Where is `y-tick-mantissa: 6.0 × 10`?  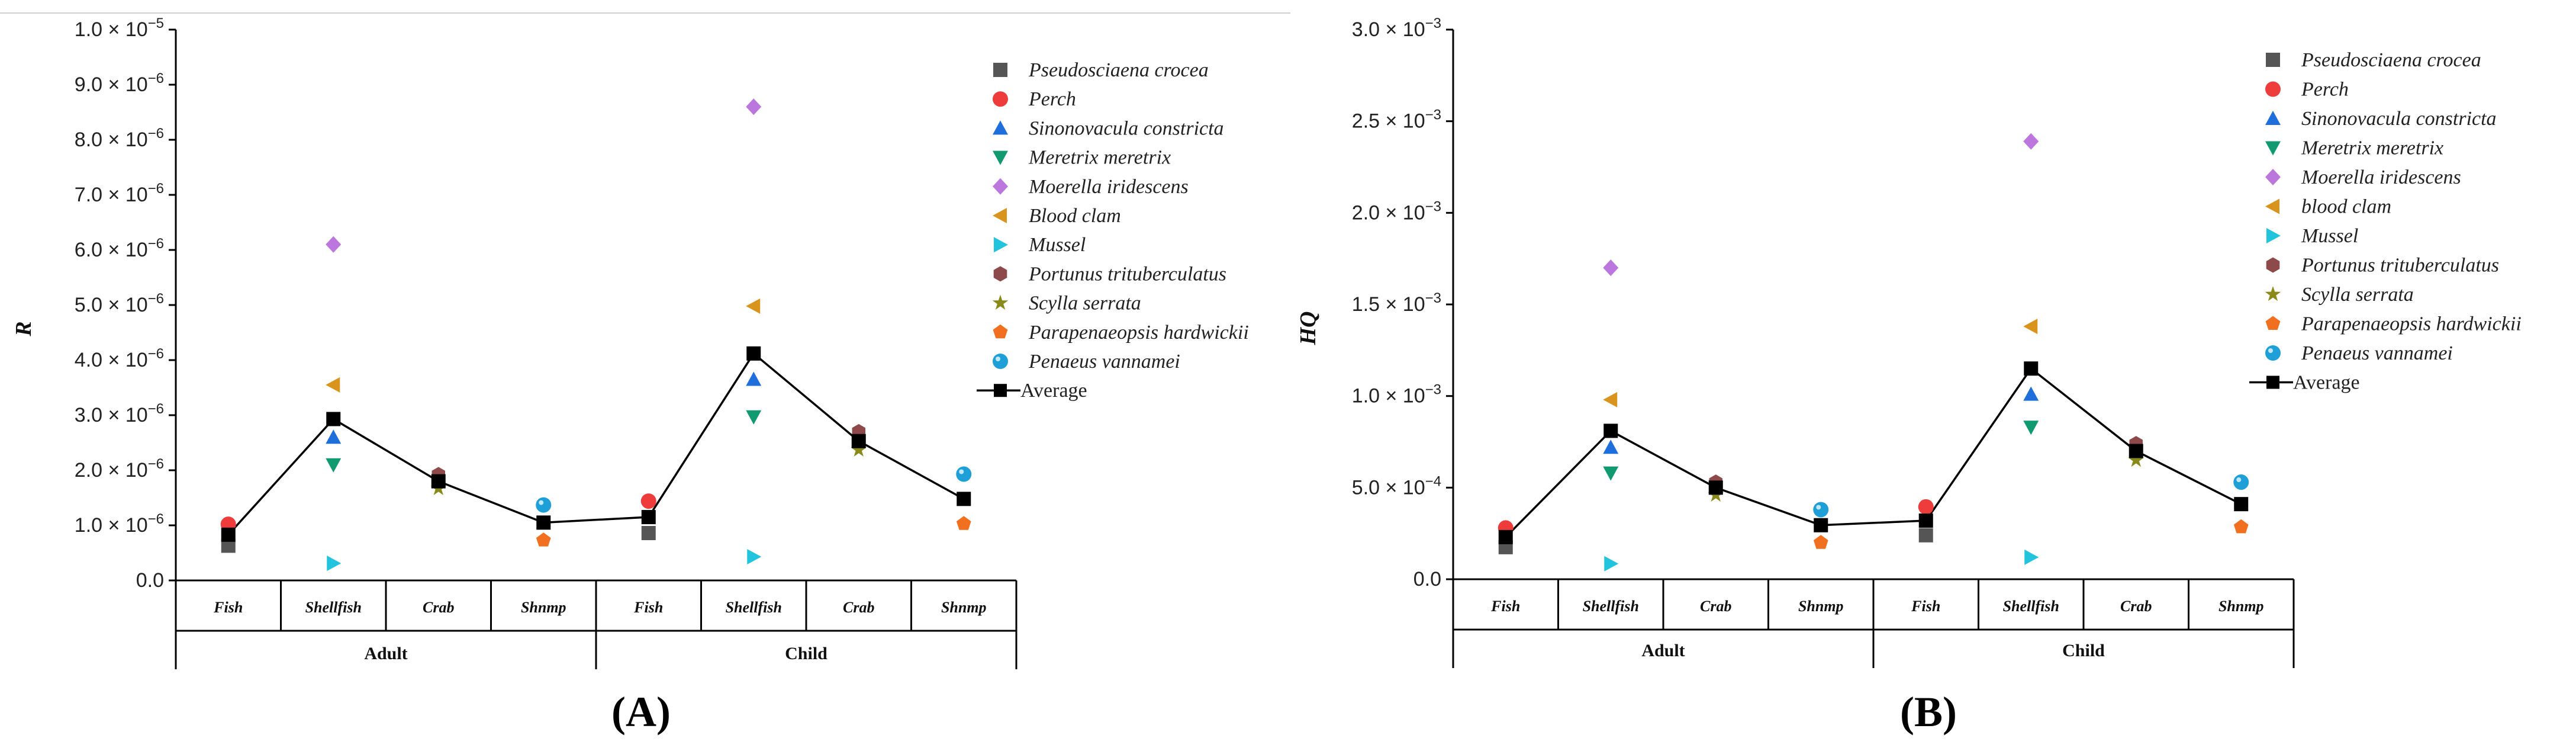 y-tick-mantissa: 6.0 × 10 is located at coordinates (112, 250).